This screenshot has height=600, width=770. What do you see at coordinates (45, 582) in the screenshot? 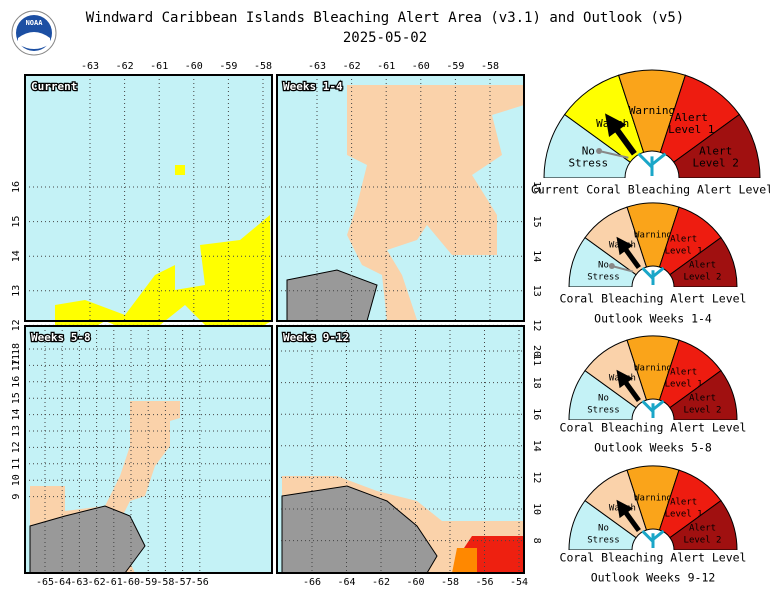
I see `tick-label: -65` at bounding box center [45, 582].